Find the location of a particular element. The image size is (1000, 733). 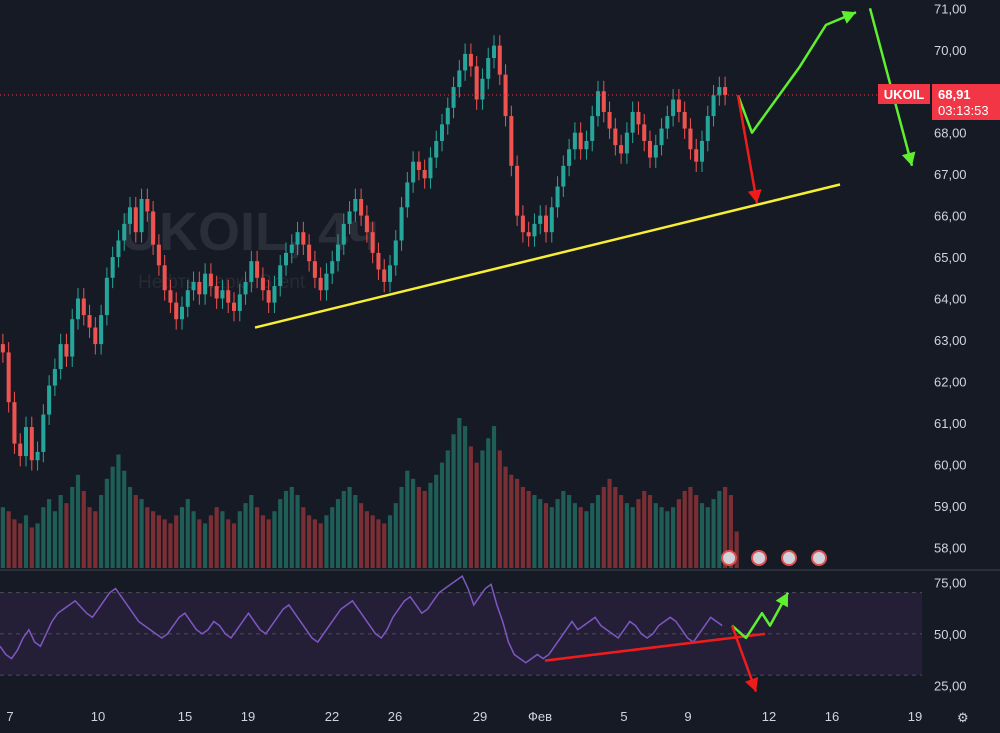

rsi-tick-label: 50,00 is located at coordinates (950, 634).